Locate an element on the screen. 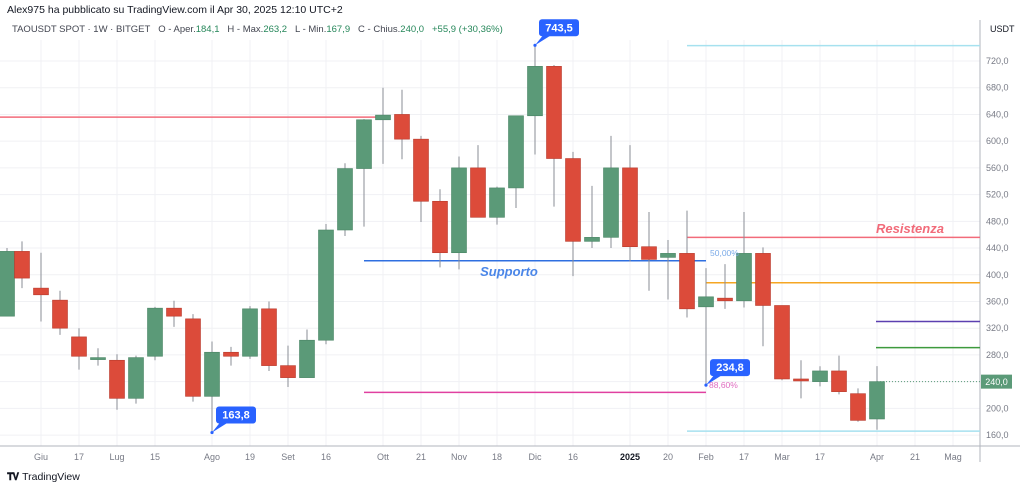 The width and height of the screenshot is (1024, 488). price-tick: 160,0 is located at coordinates (997, 435).